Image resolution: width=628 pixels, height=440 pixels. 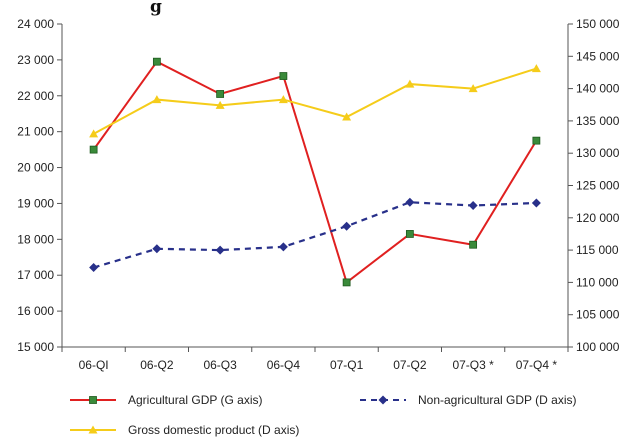 I want to click on x-tick-label: 07-Q2, so click(x=410, y=365).